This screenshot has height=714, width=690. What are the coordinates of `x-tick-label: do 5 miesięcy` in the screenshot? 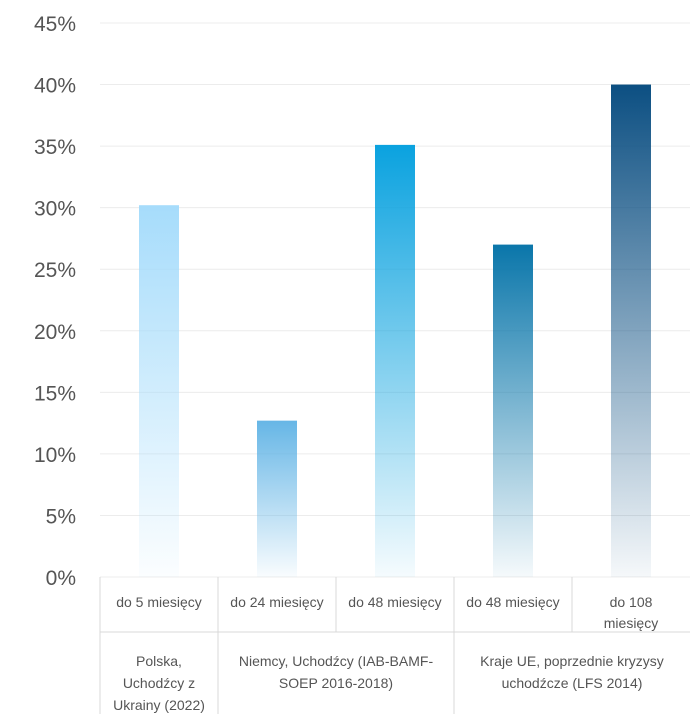 It's located at (159, 602).